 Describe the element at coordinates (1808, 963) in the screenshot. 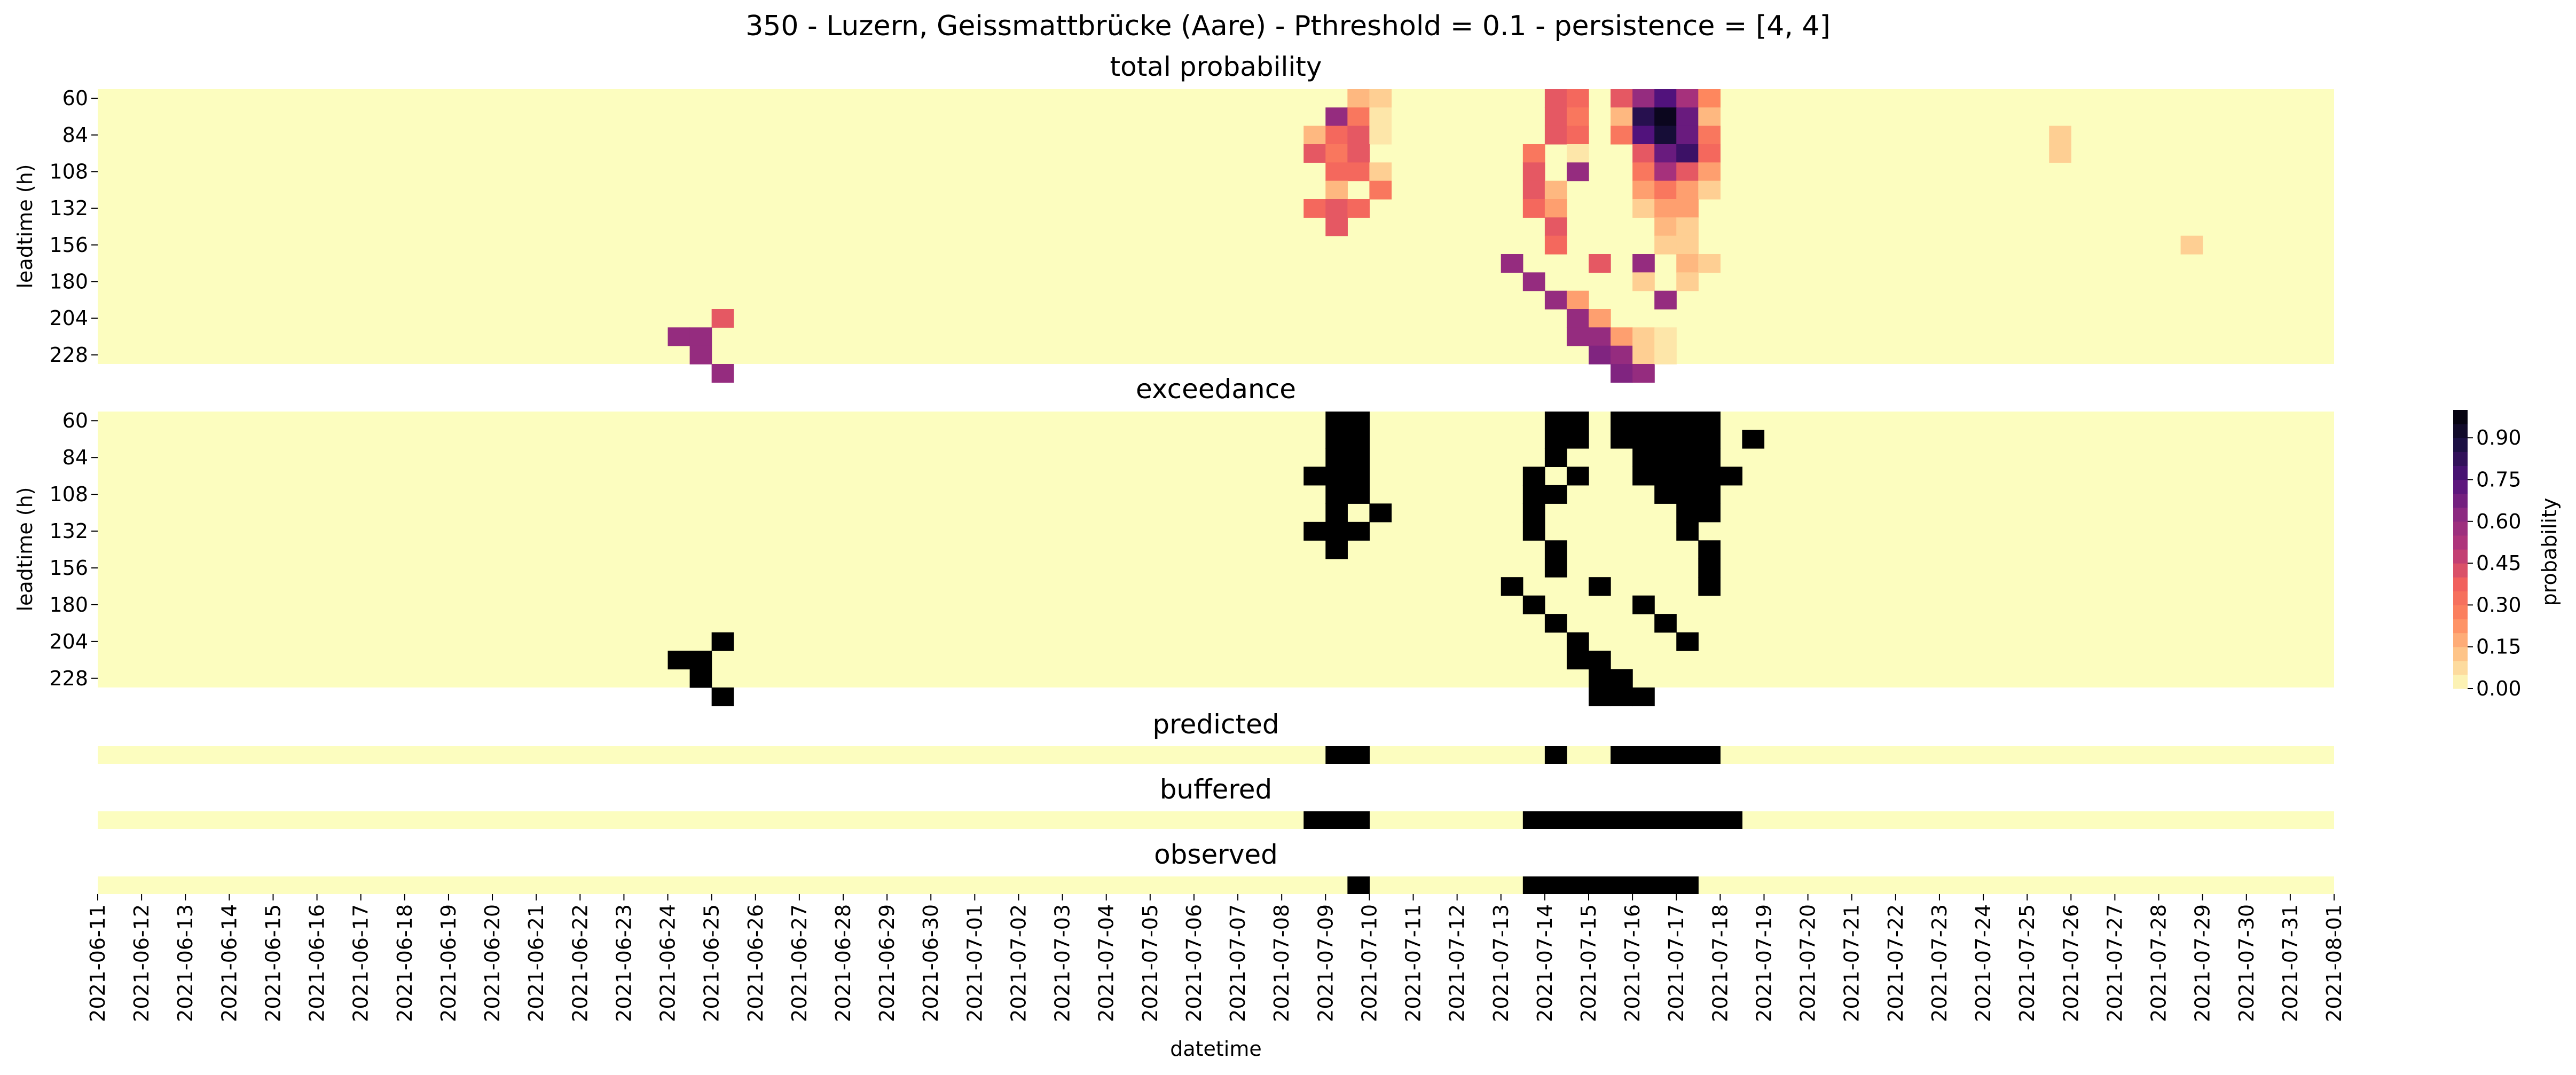

I see `x-tick-label: 2021-07-20` at that location.